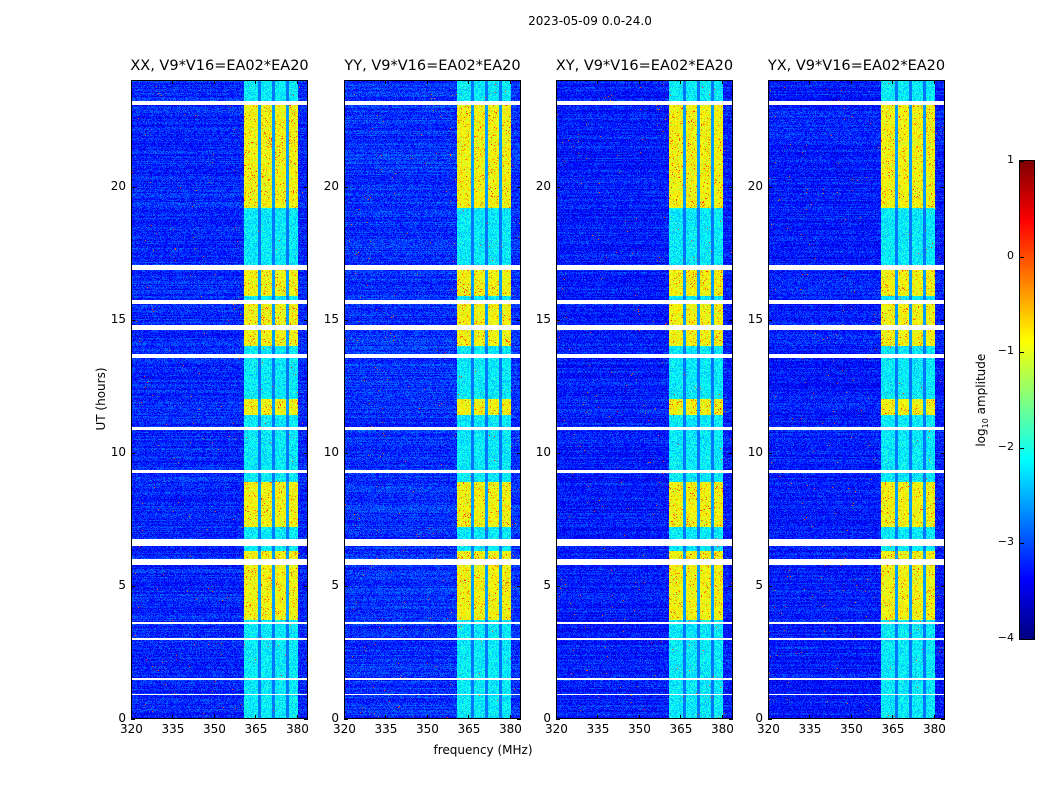 This screenshot has height=800, width=1050. I want to click on panel-title: YX, V9*V16=EA02*EA20, so click(856, 66).